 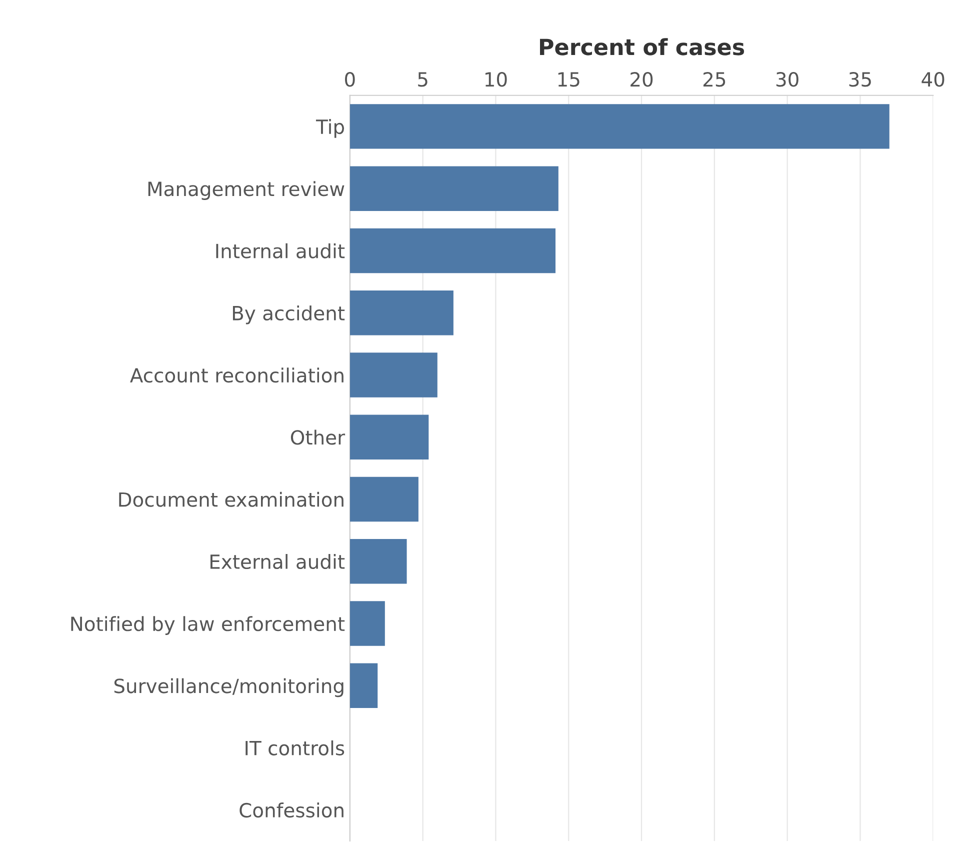 What do you see at coordinates (642, 47) in the screenshot?
I see `x-axis-title: Percent of cases` at bounding box center [642, 47].